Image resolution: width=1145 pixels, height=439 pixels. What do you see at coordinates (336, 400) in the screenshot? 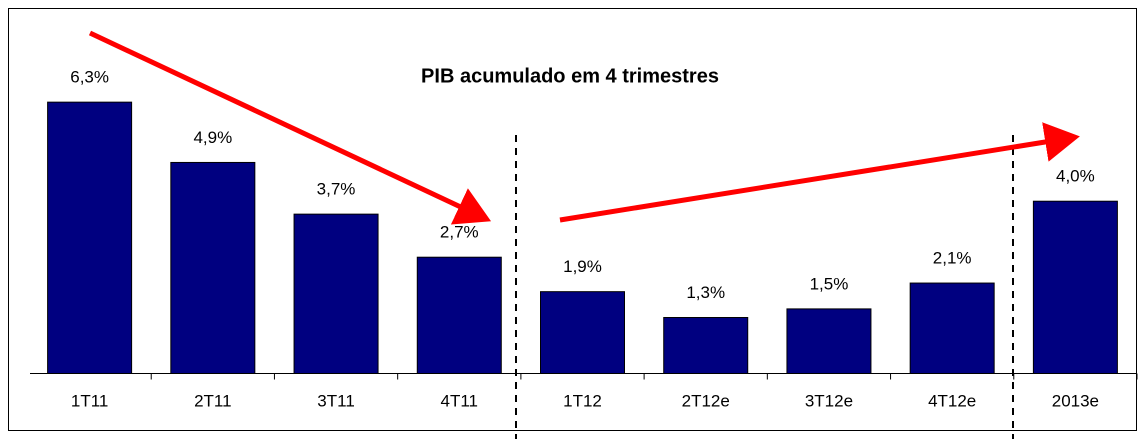
I see `x-tick-label: 3T11` at bounding box center [336, 400].